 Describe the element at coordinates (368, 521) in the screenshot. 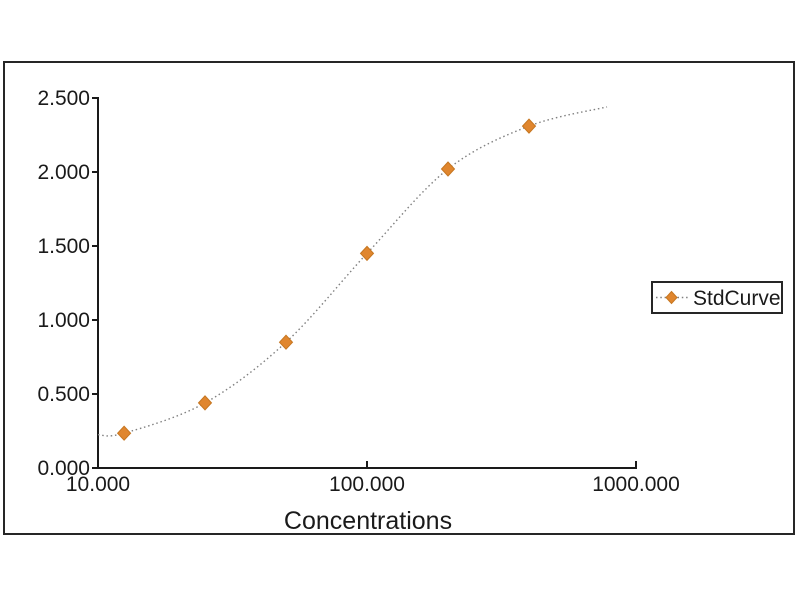

I see `x-axis-title: Concentrations` at that location.